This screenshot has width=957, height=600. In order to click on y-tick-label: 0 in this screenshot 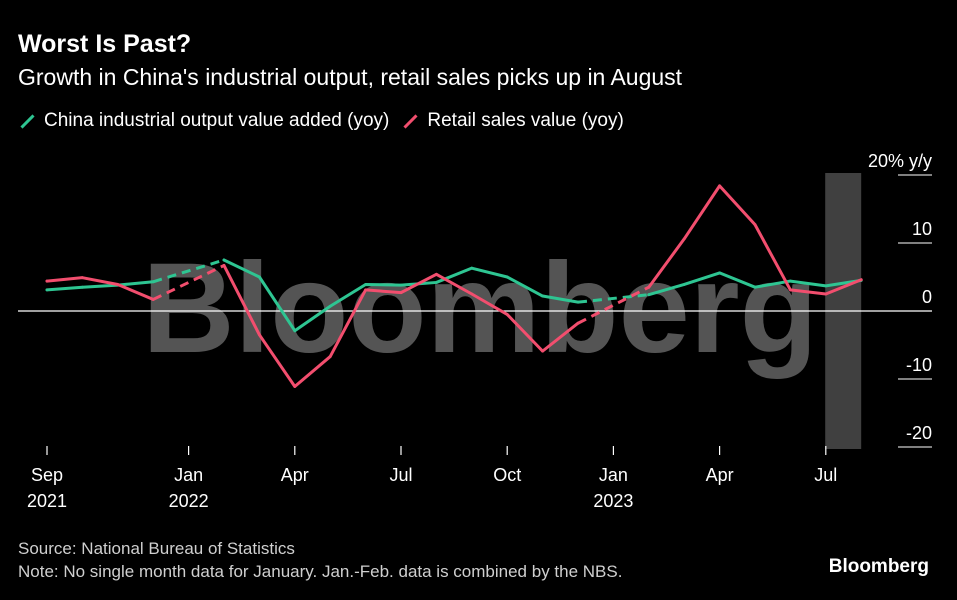, I will do `click(927, 297)`.